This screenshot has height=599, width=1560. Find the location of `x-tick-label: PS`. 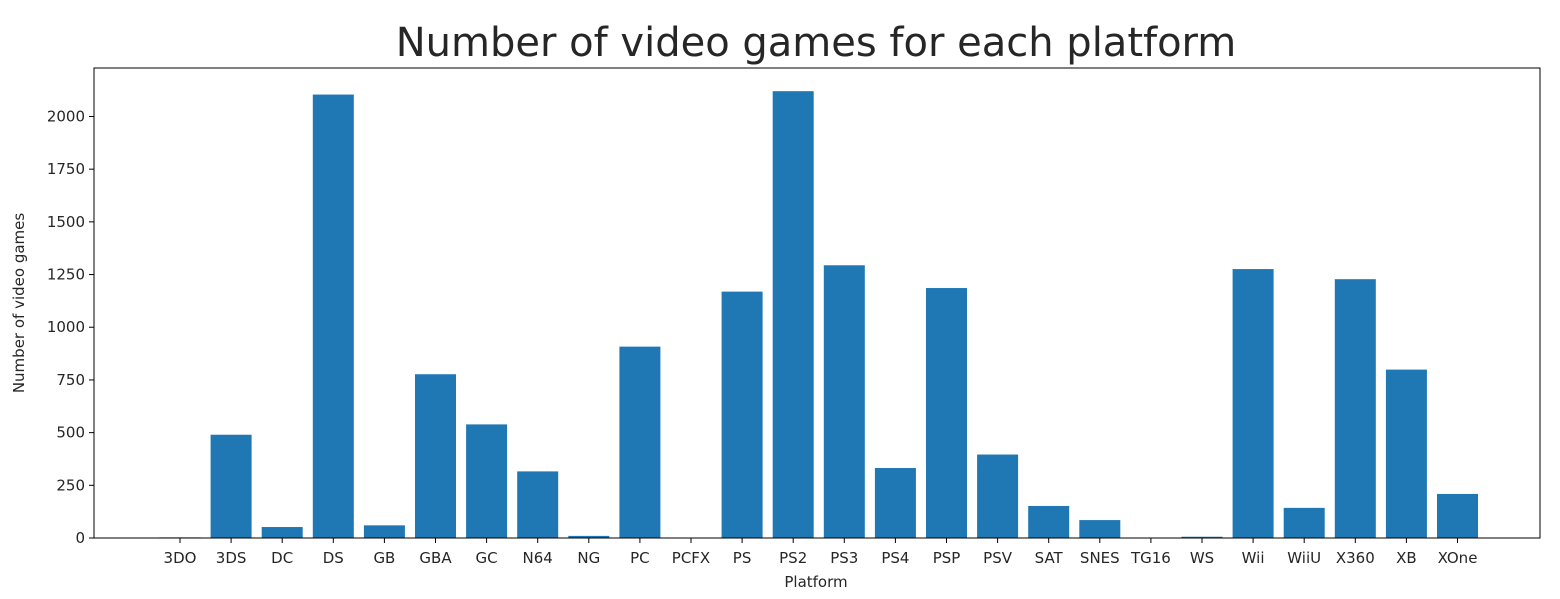

x-tick-label: PS is located at coordinates (742, 558).